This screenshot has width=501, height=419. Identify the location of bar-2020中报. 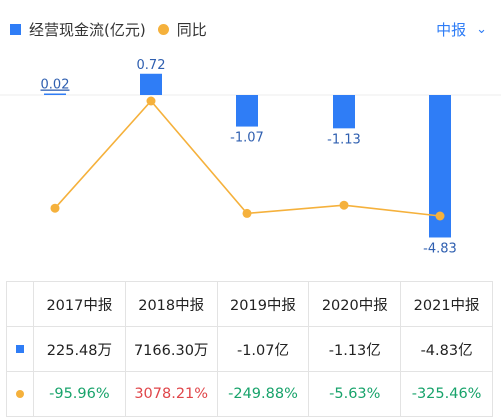
(344, 112).